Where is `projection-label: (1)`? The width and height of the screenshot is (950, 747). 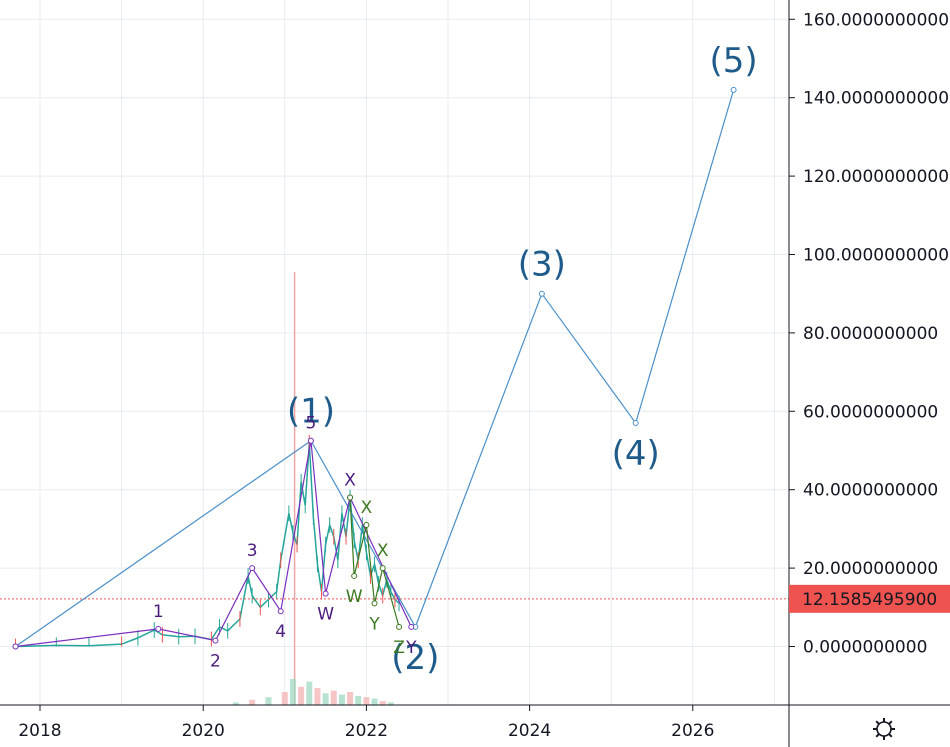
projection-label: (1) is located at coordinates (311, 412).